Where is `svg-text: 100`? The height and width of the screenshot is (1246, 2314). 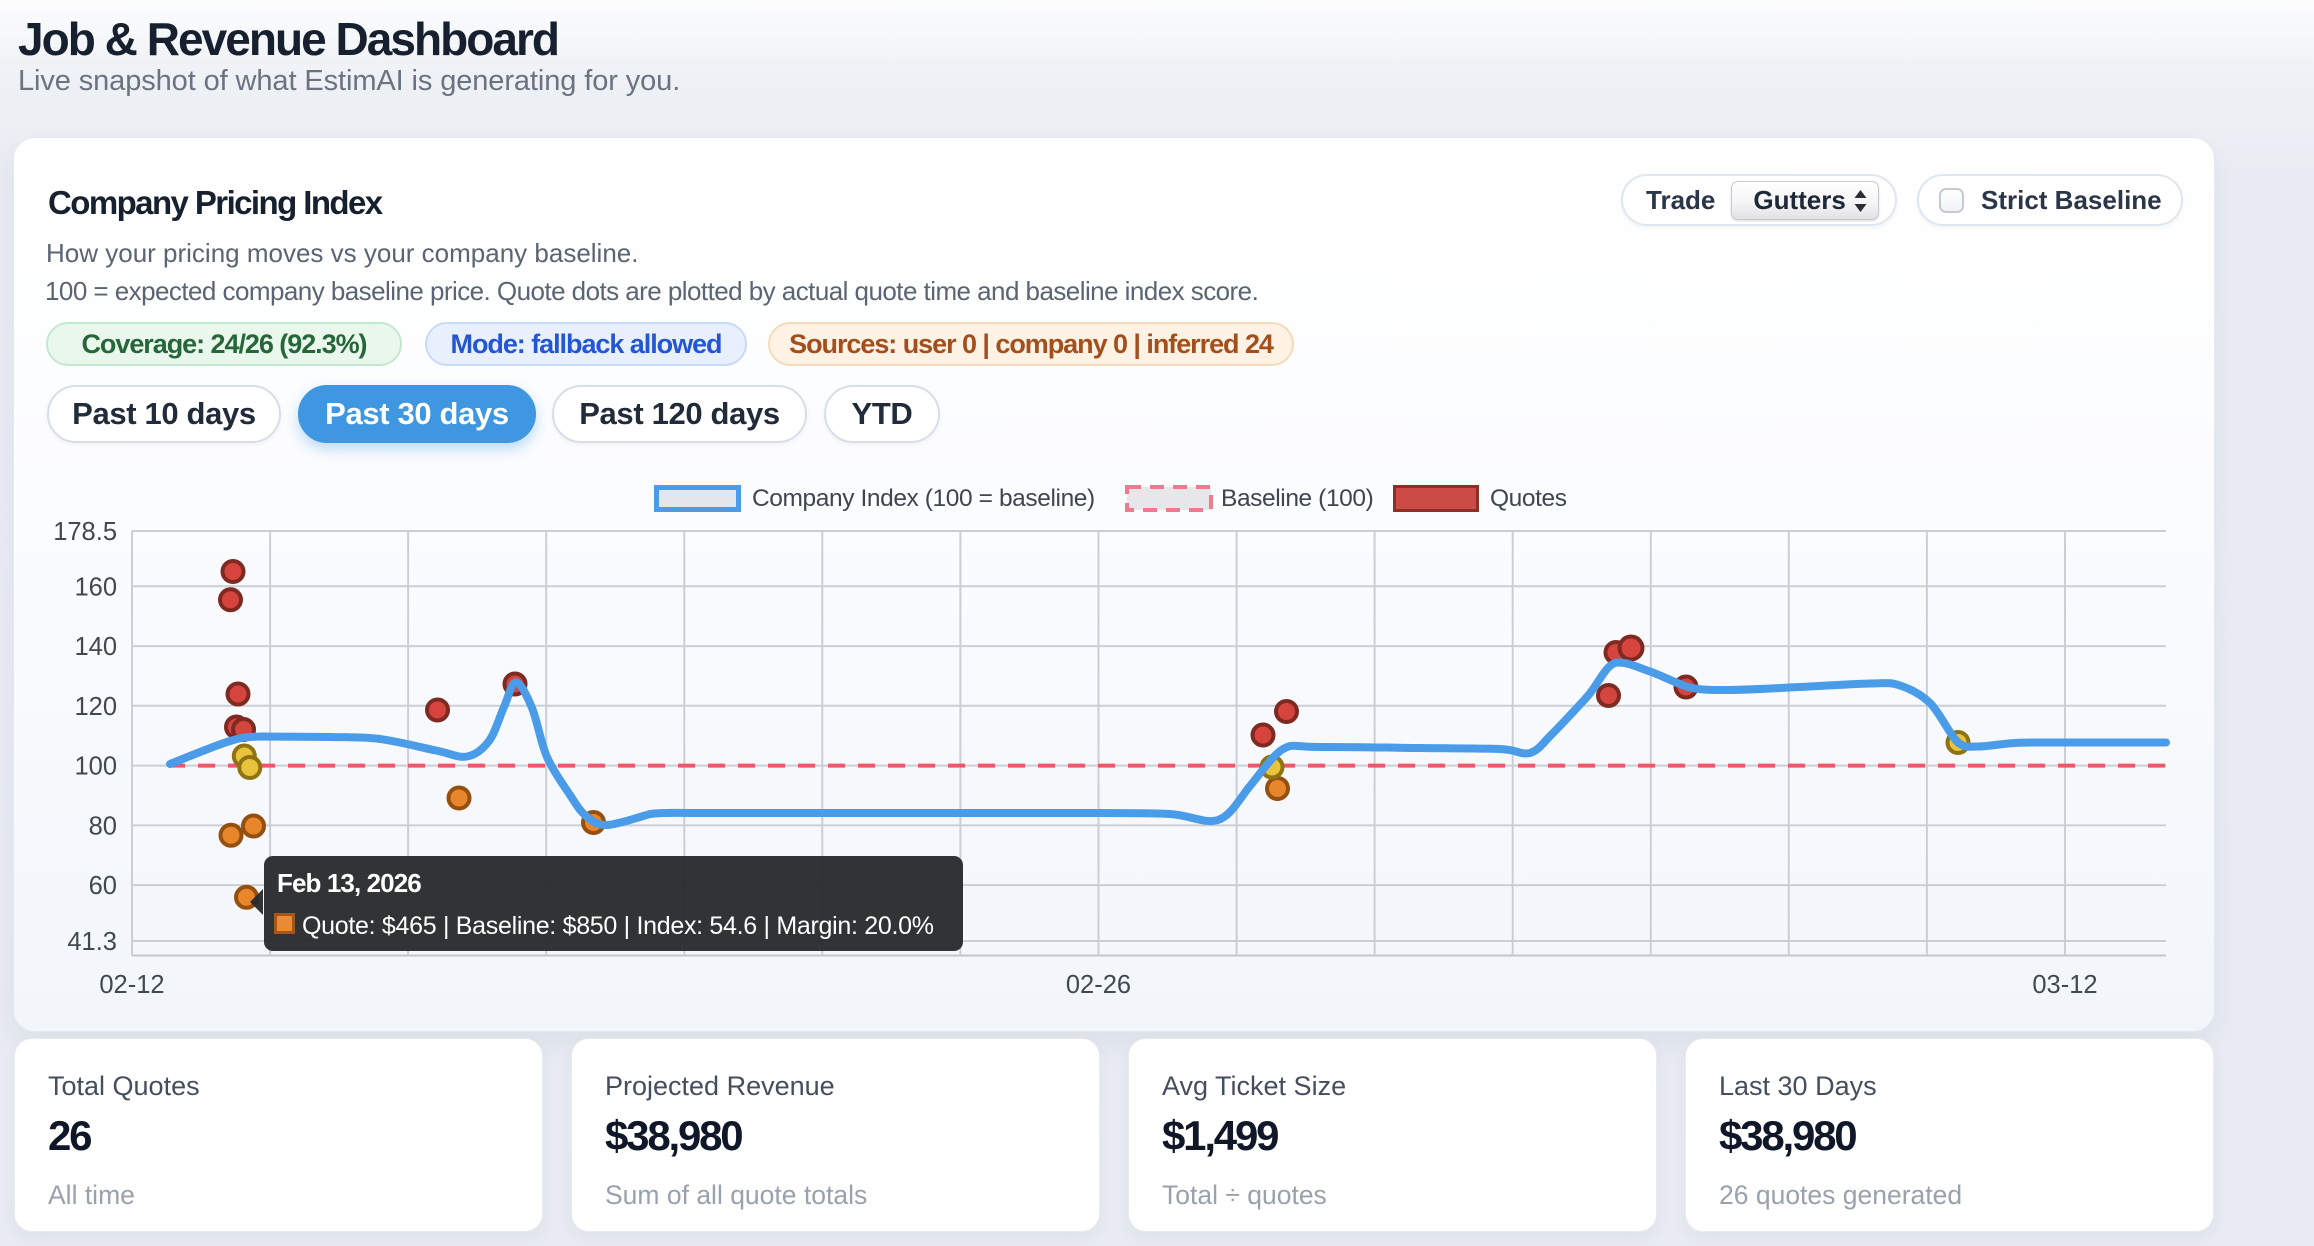 svg-text: 100 is located at coordinates (95, 767).